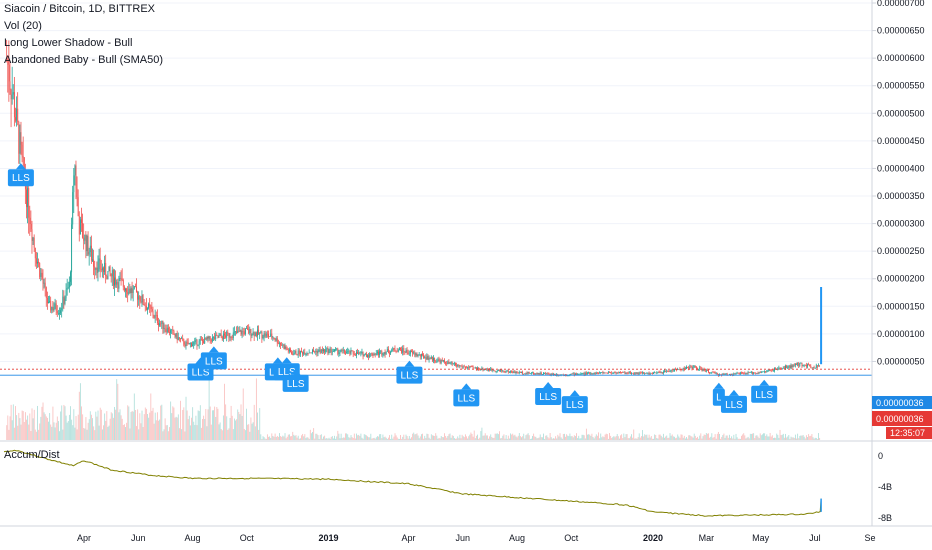  What do you see at coordinates (885, 487) in the screenshot?
I see `indicator-axis: 0-4B-8B` at bounding box center [885, 487].